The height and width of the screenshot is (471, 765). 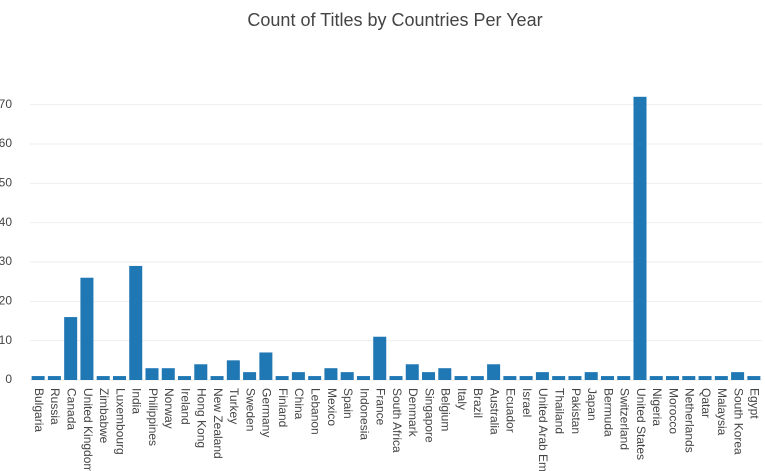 What do you see at coordinates (559, 411) in the screenshot?
I see `x-tick-label: Thailand` at bounding box center [559, 411].